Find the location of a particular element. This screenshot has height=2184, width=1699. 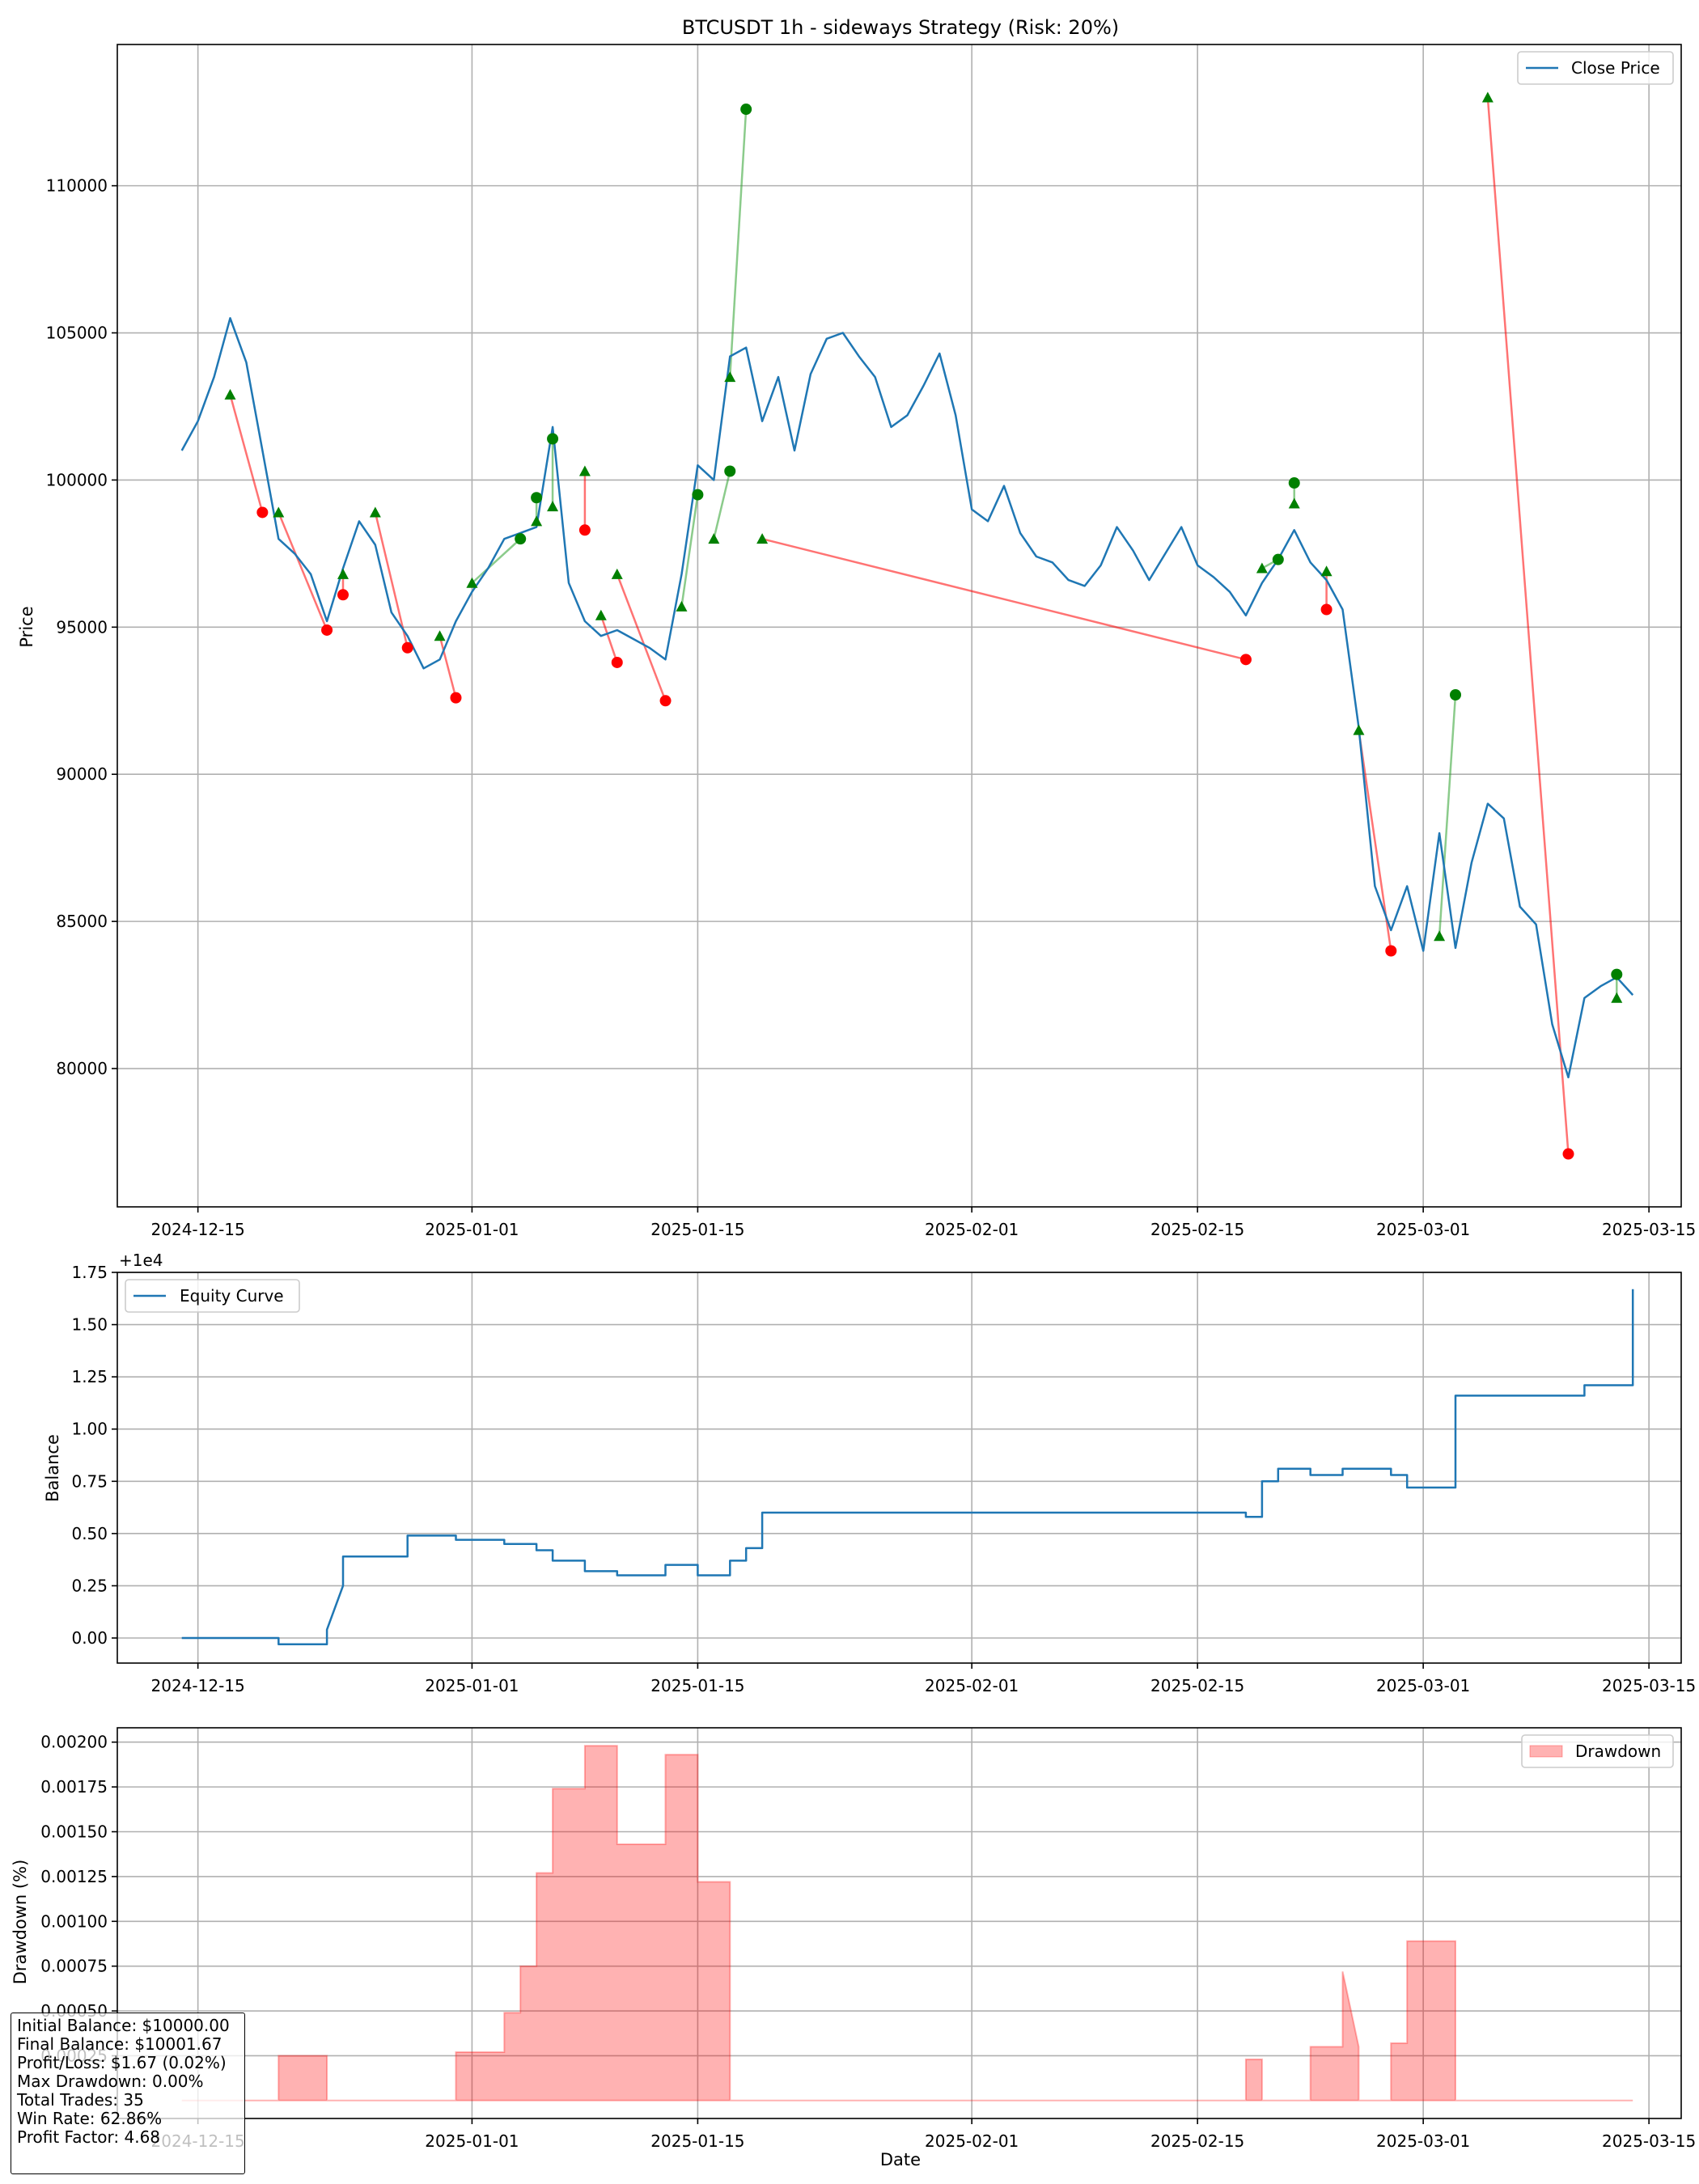

stats-final-balance: Final Balance: $10001.67 is located at coordinates (119, 2044).